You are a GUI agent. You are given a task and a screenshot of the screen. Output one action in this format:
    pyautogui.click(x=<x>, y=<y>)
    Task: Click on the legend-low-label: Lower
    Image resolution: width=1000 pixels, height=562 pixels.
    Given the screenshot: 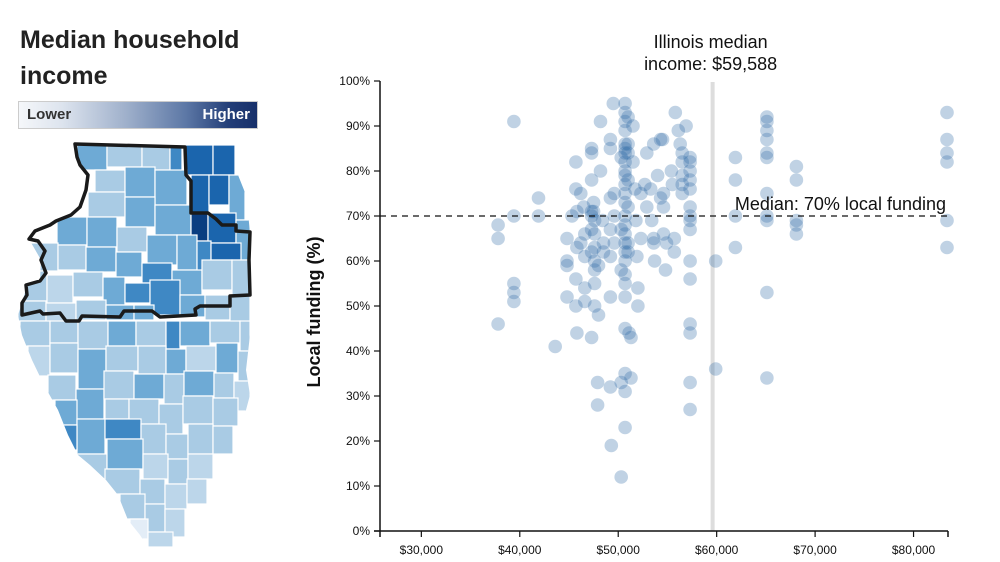 What is the action you would take?
    pyautogui.click(x=49, y=114)
    